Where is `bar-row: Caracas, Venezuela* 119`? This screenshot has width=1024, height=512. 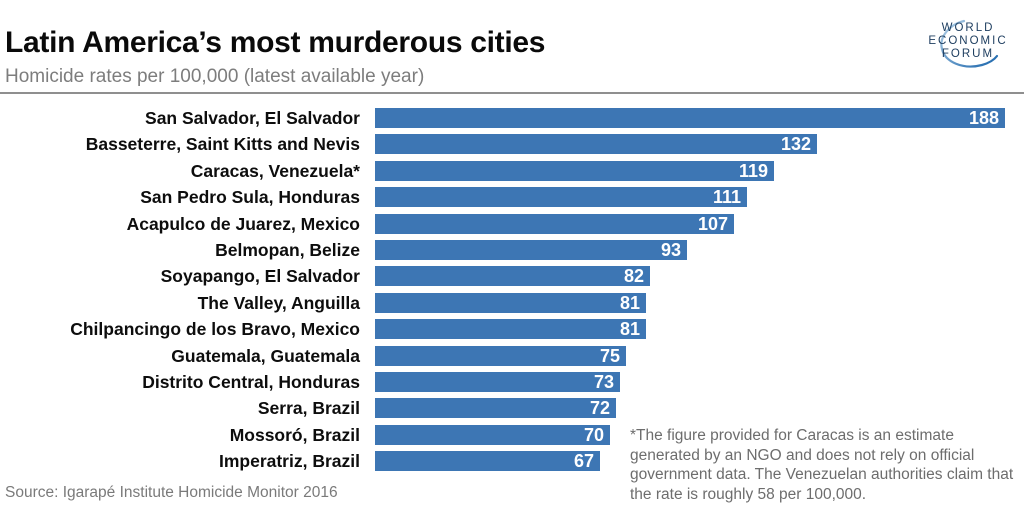 bar-row: Caracas, Venezuela* 119 is located at coordinates (508, 170).